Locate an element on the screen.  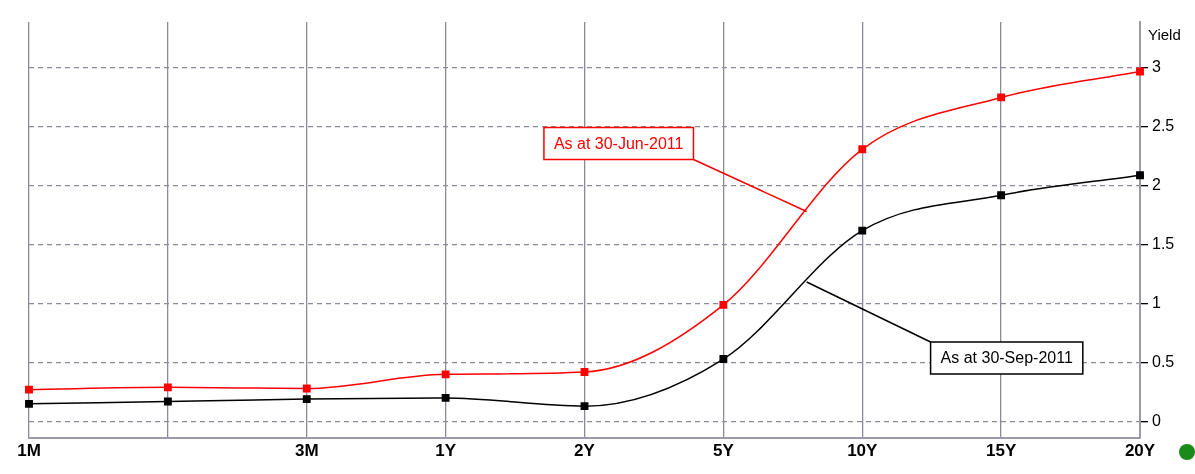
x-tick-label: 3M is located at coordinates (306, 450).